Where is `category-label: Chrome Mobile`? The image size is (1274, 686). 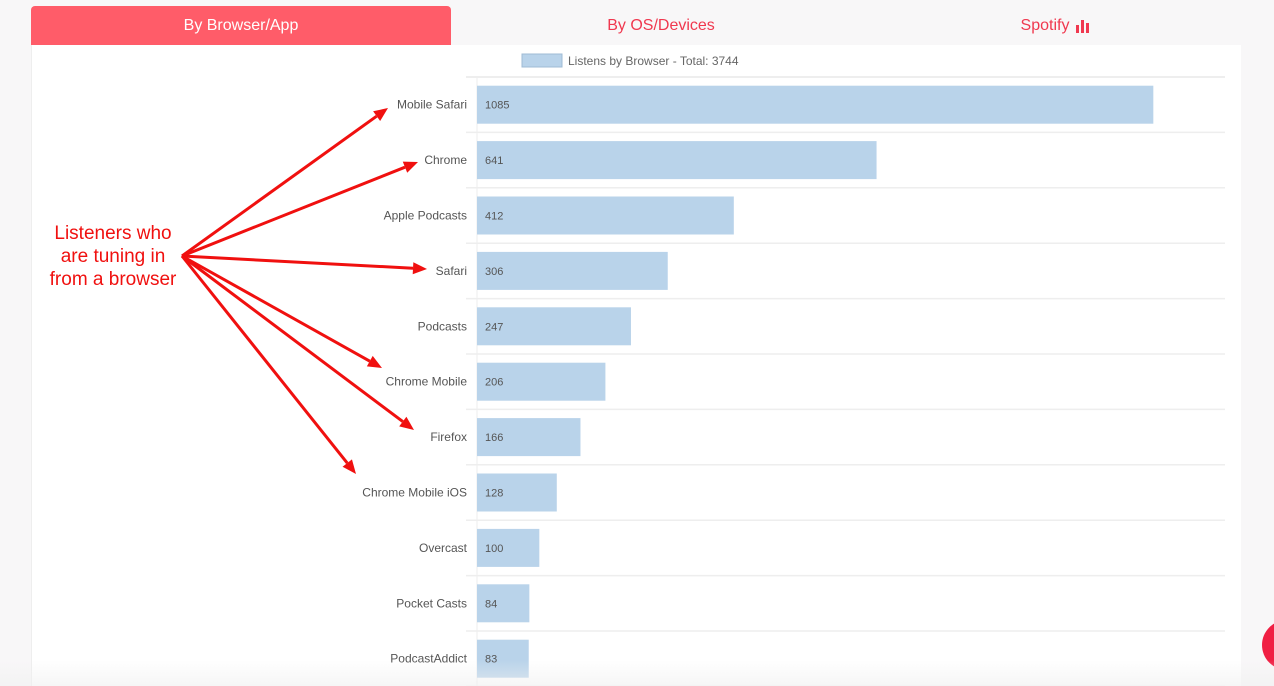 category-label: Chrome Mobile is located at coordinates (427, 382).